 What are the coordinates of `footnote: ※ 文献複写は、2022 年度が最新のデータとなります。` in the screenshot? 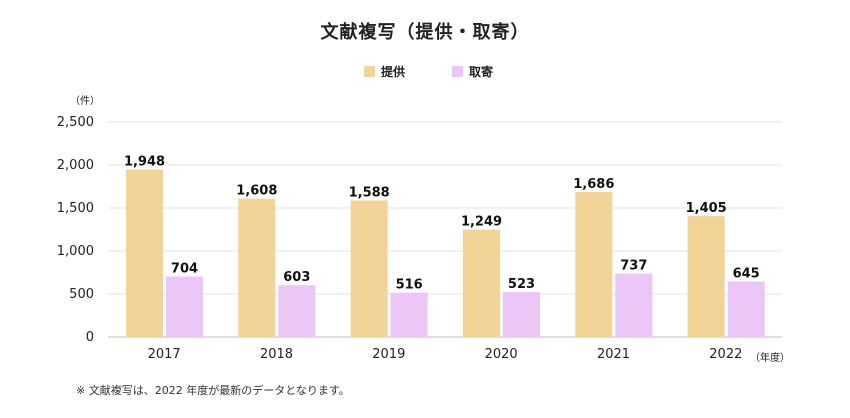 It's located at (213, 390).